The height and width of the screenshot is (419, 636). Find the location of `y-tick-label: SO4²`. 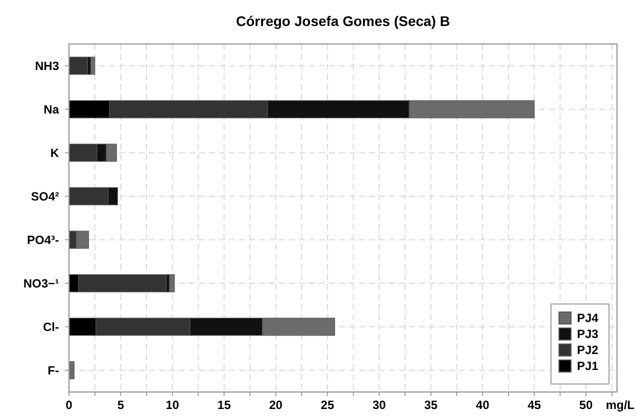

y-tick-label: SO4² is located at coordinates (44, 196).